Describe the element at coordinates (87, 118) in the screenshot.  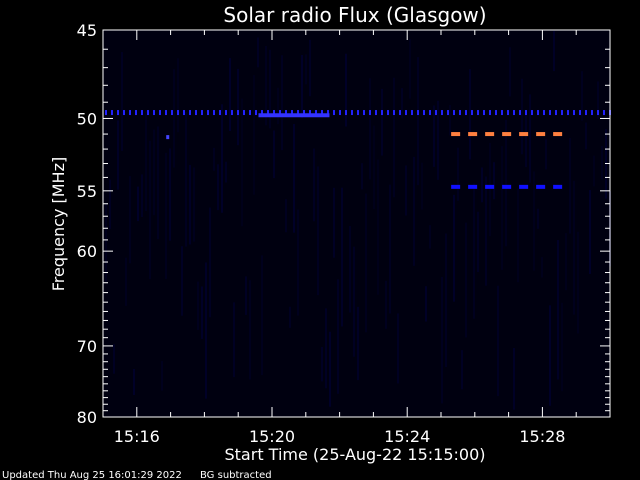
I see `y-tick-label: 50` at that location.